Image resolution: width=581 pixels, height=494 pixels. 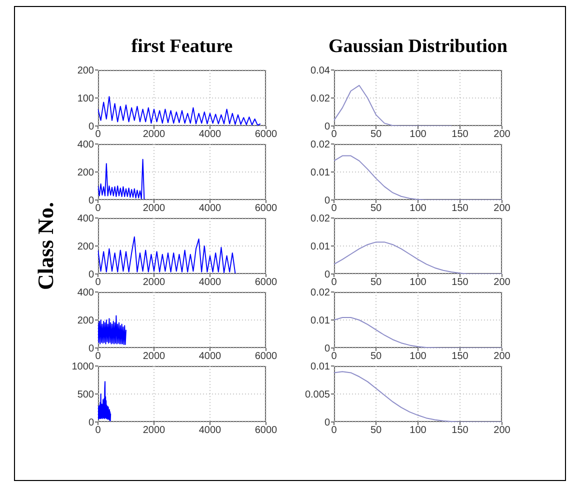 What do you see at coordinates (85, 395) in the screenshot?
I see `y-tick-label: 500` at bounding box center [85, 395].